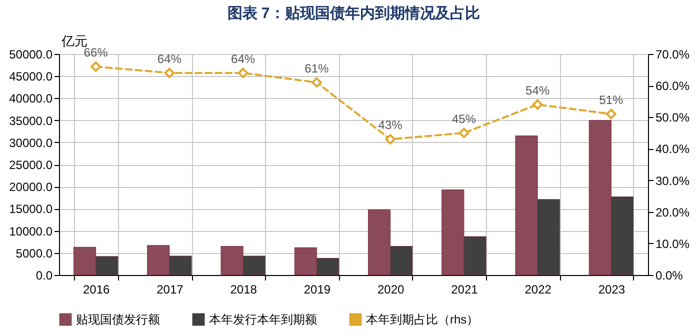  I want to click on y2-tick-label: 0.0%, so click(670, 275).